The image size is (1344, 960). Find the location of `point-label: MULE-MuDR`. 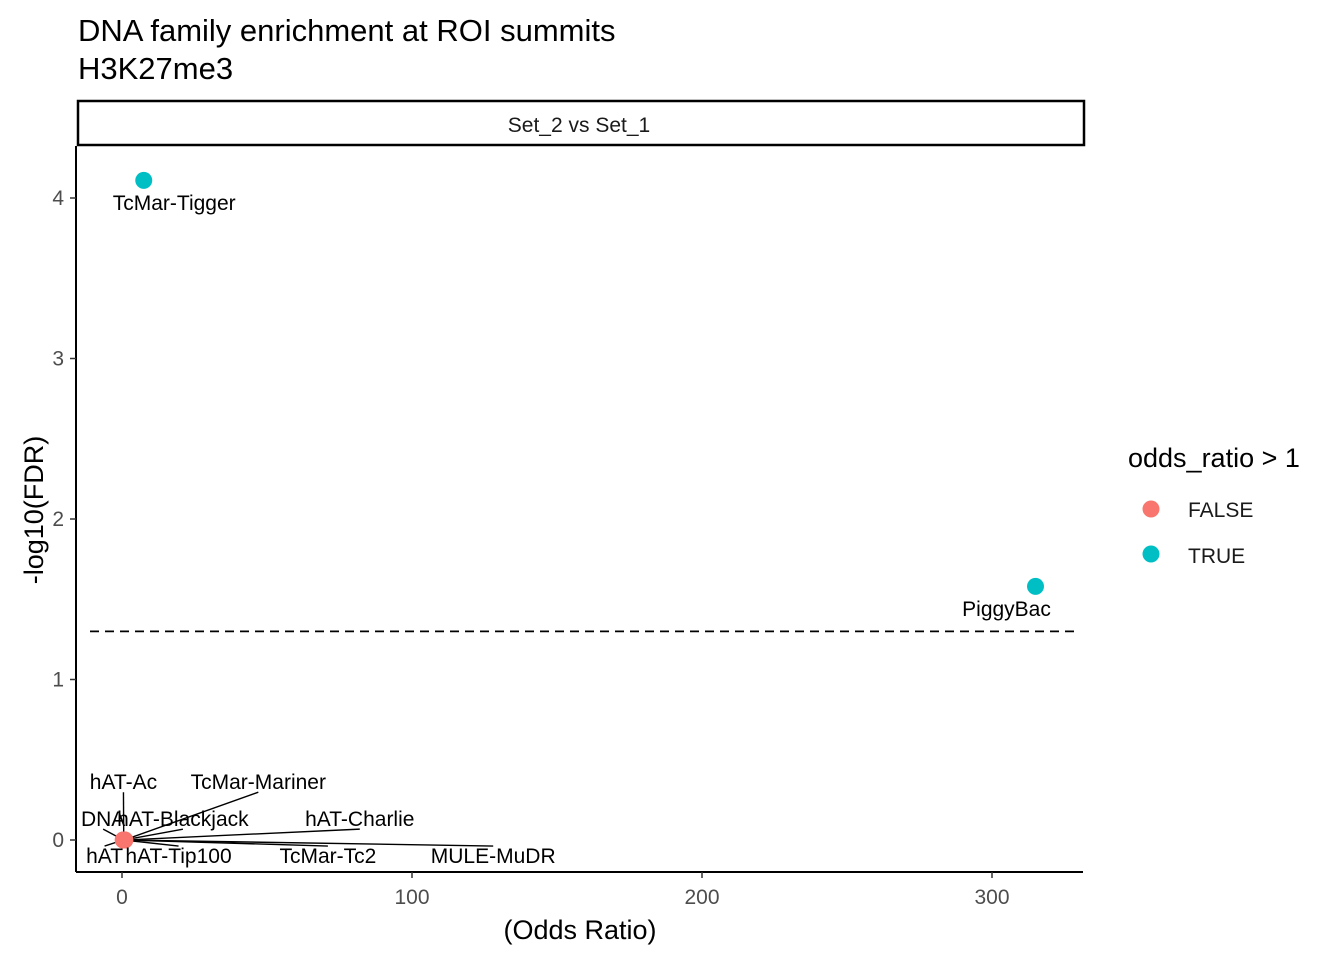

point-label: MULE-MuDR is located at coordinates (493, 856).